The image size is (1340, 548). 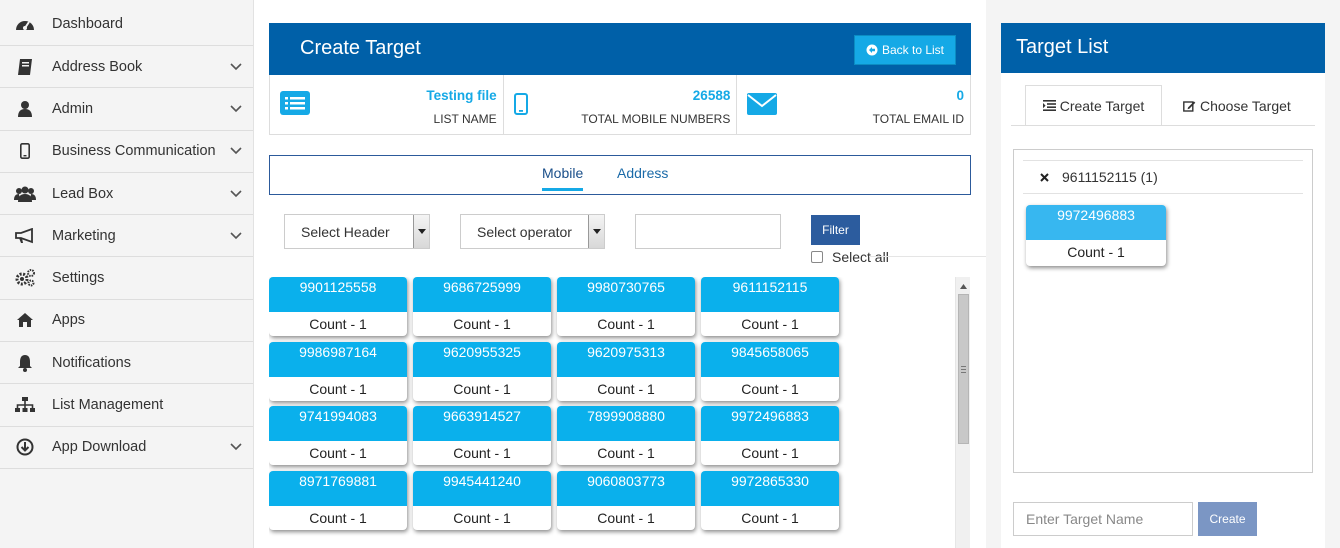 What do you see at coordinates (126, 363) in the screenshot?
I see `sidebar-item-notifications: Notifications` at bounding box center [126, 363].